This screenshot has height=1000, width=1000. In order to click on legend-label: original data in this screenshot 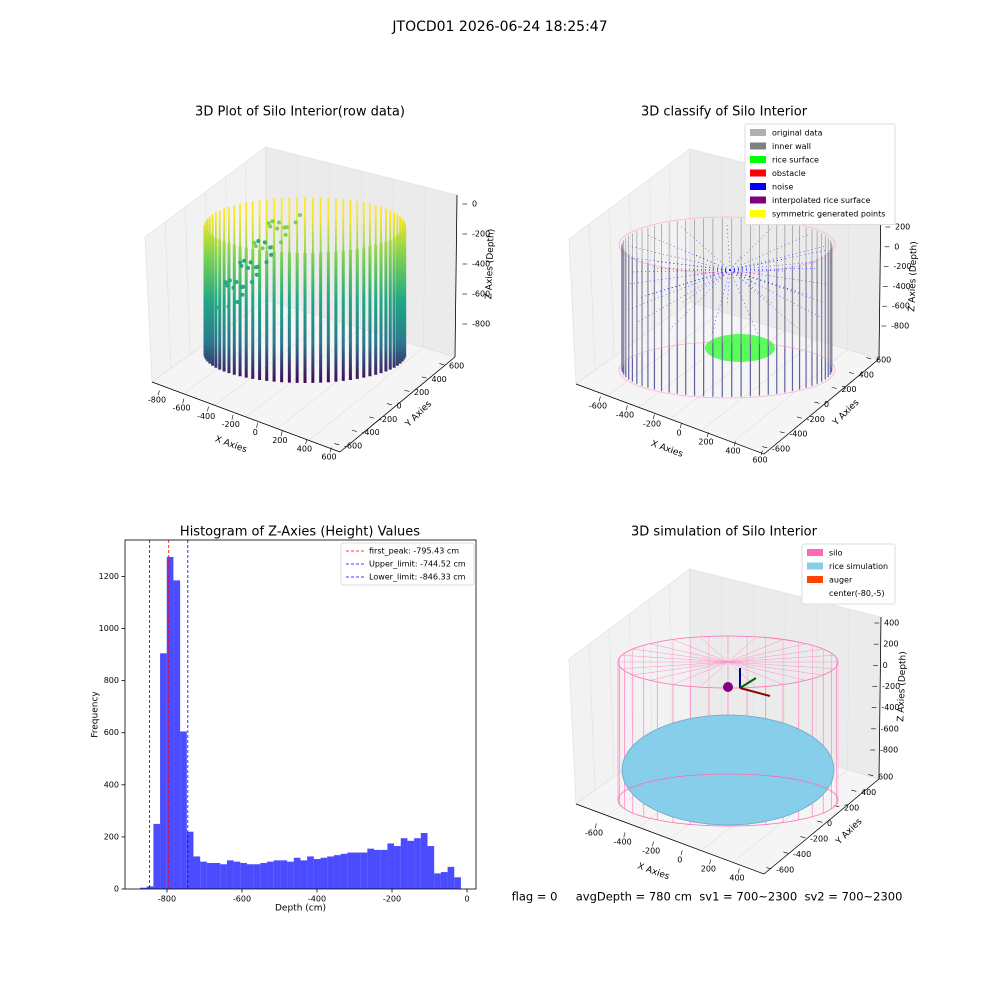, I will do `click(797, 133)`.